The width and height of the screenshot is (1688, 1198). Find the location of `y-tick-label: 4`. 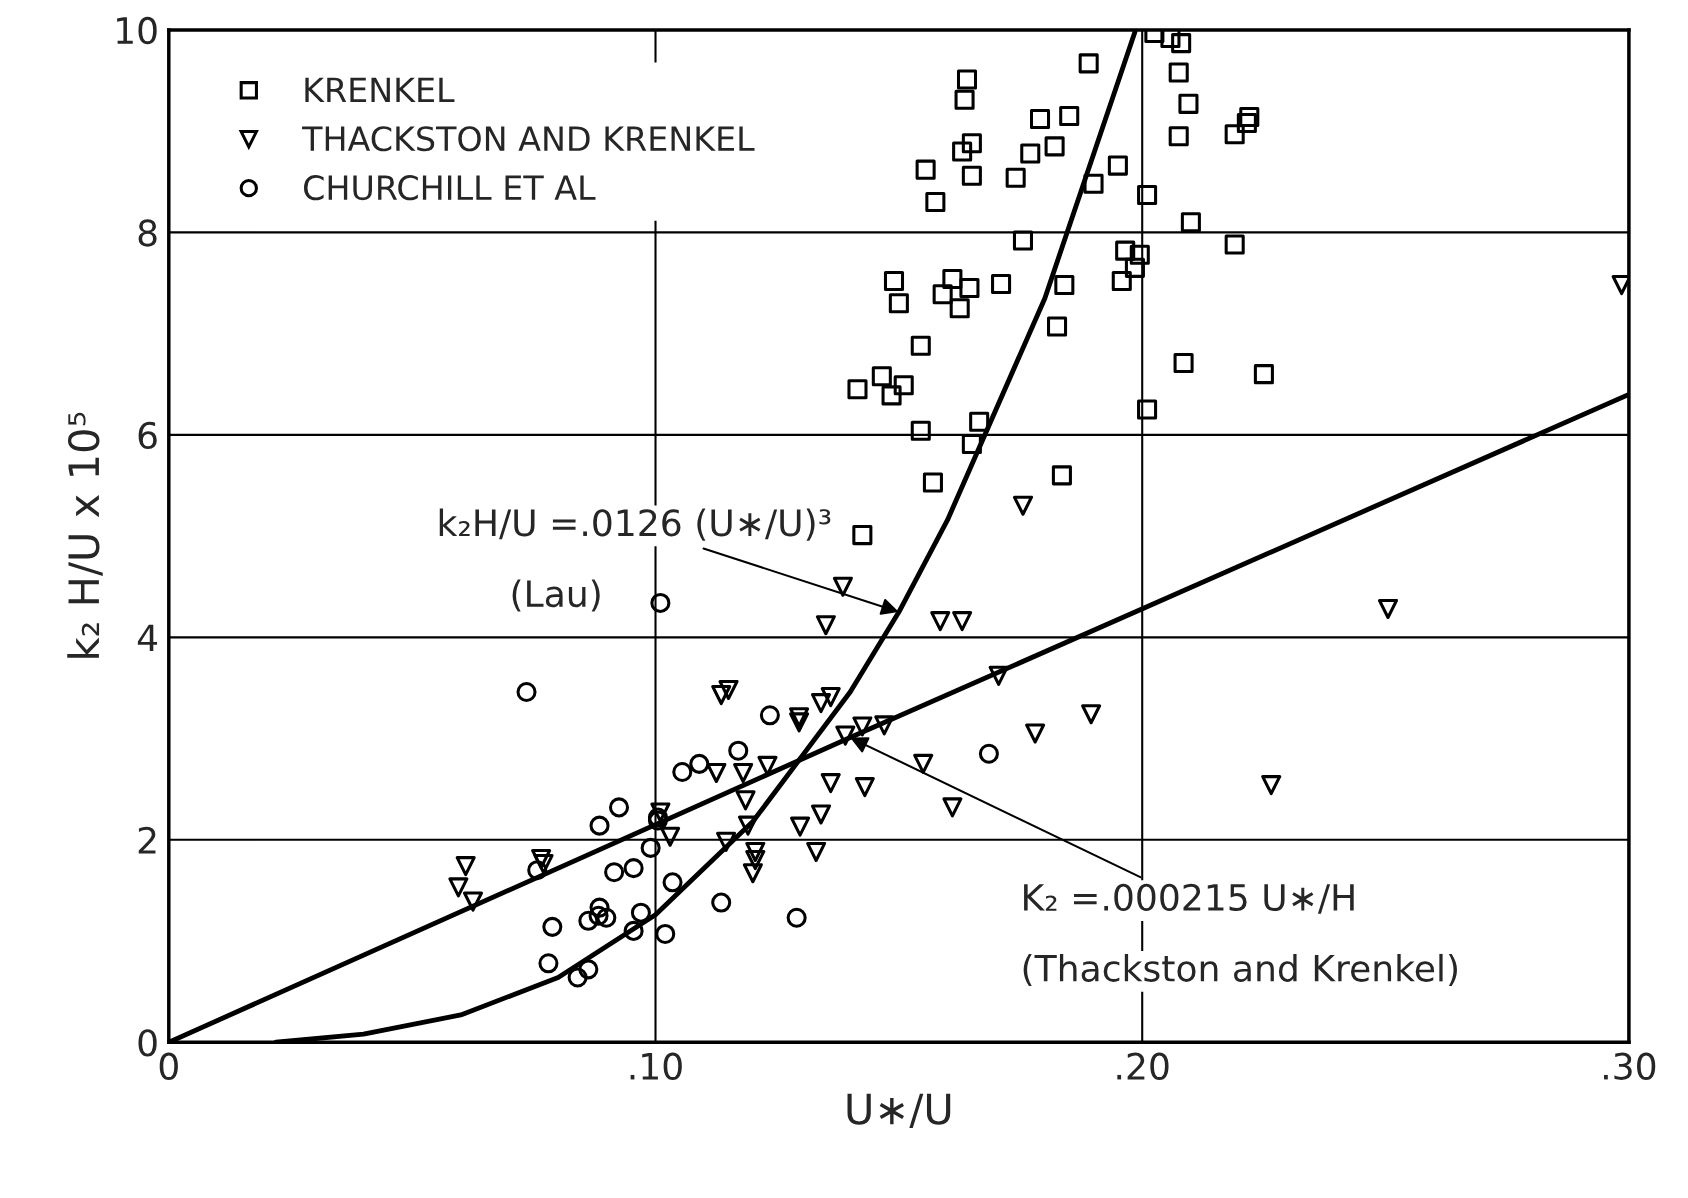

y-tick-label: 4 is located at coordinates (147, 638).